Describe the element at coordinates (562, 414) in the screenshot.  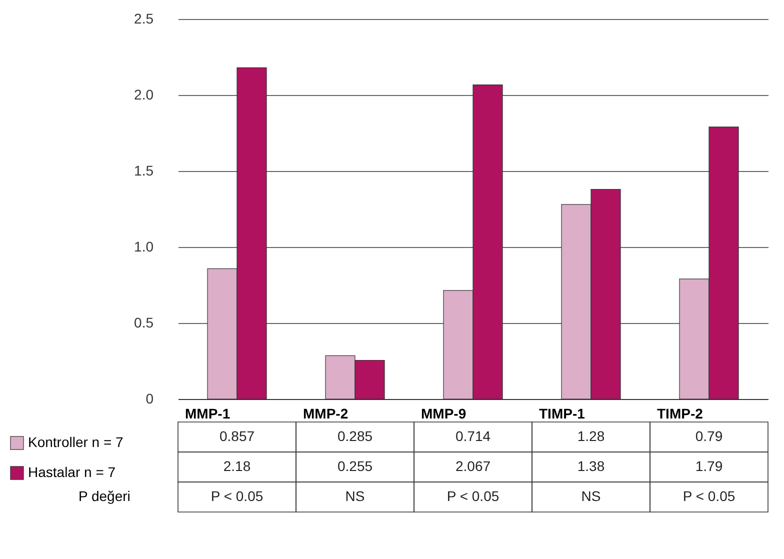
I see `x-tick-label: TIMP-1` at that location.